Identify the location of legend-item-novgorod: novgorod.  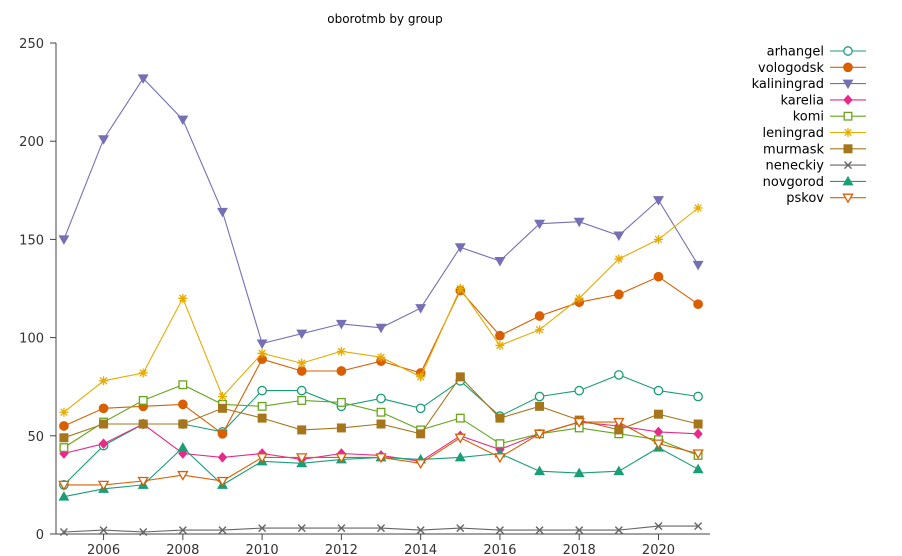
(814, 182).